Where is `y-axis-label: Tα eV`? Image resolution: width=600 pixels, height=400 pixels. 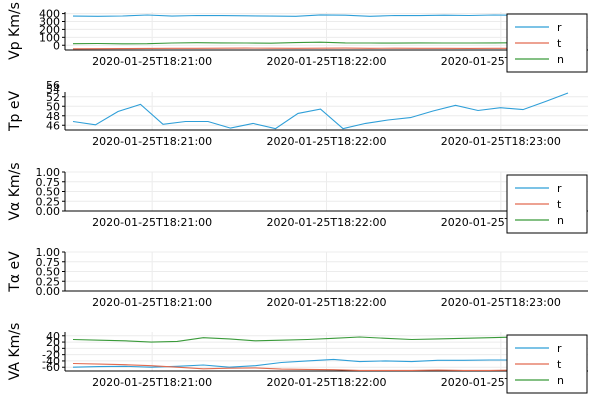 y-axis-label: Tα eV is located at coordinates (15, 272).